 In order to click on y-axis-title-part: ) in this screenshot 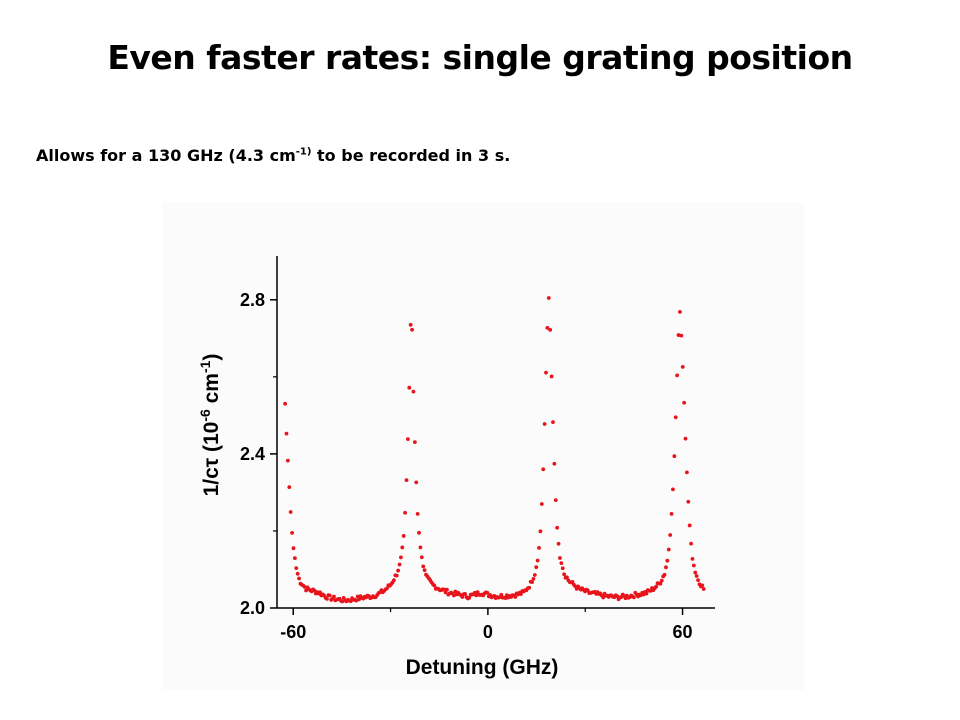, I will do `click(211, 357)`.